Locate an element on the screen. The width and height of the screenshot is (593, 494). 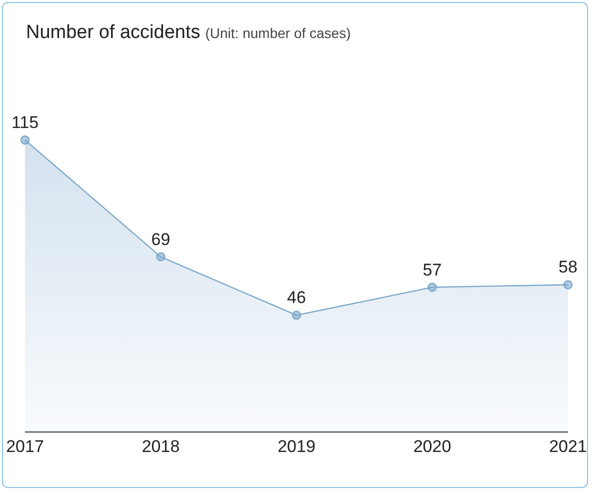
x-tick-label: 2018 is located at coordinates (161, 446).